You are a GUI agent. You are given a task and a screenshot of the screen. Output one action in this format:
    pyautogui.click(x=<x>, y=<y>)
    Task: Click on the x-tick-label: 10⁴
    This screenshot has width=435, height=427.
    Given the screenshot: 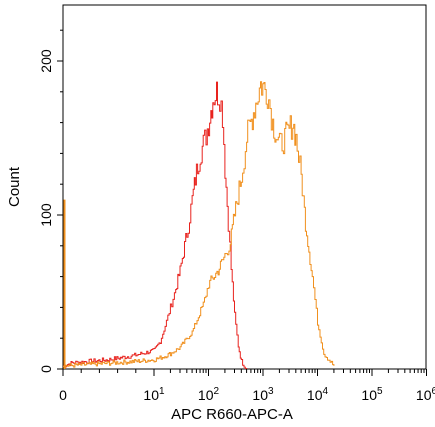 What is the action you would take?
    pyautogui.click(x=318, y=394)
    